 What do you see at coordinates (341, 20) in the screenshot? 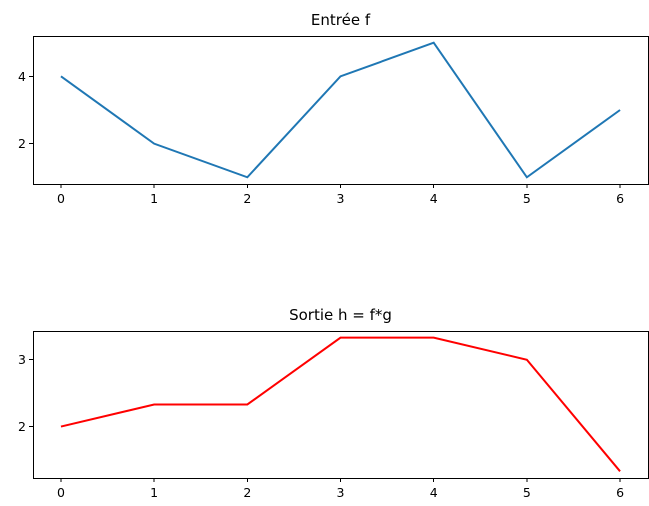
I see `chart-title: Entrée f` at bounding box center [341, 20].